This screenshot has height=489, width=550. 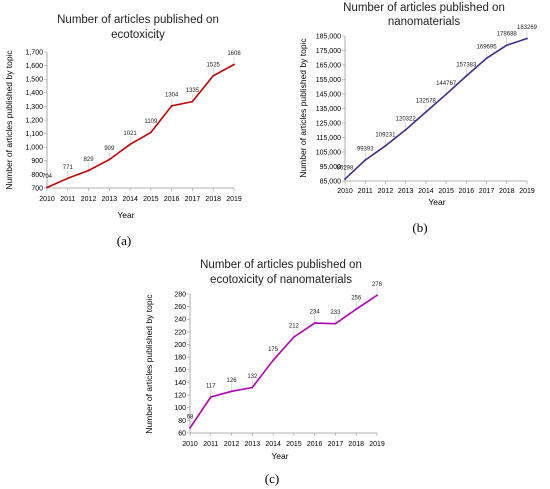 I want to click on y-tick-label: 175,000, so click(x=328, y=51).